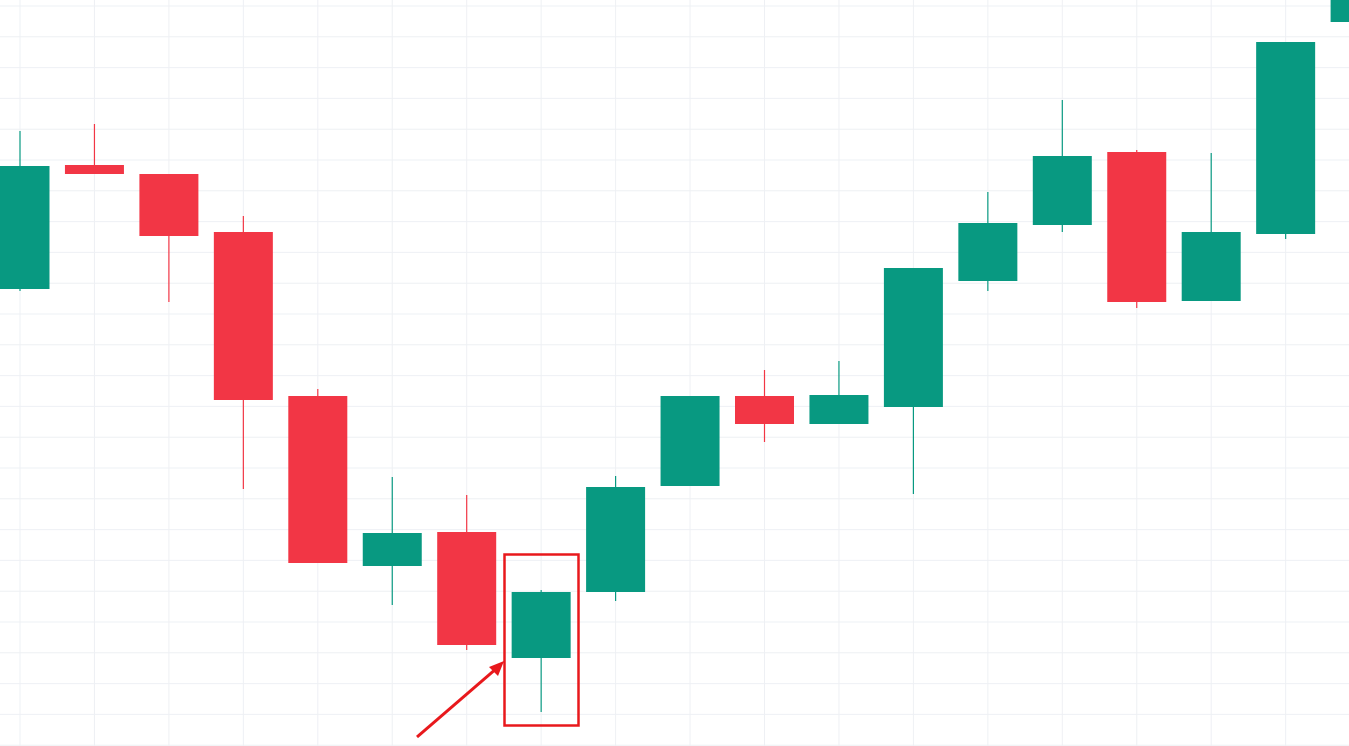  I want to click on arrow-shaft, so click(457, 702).